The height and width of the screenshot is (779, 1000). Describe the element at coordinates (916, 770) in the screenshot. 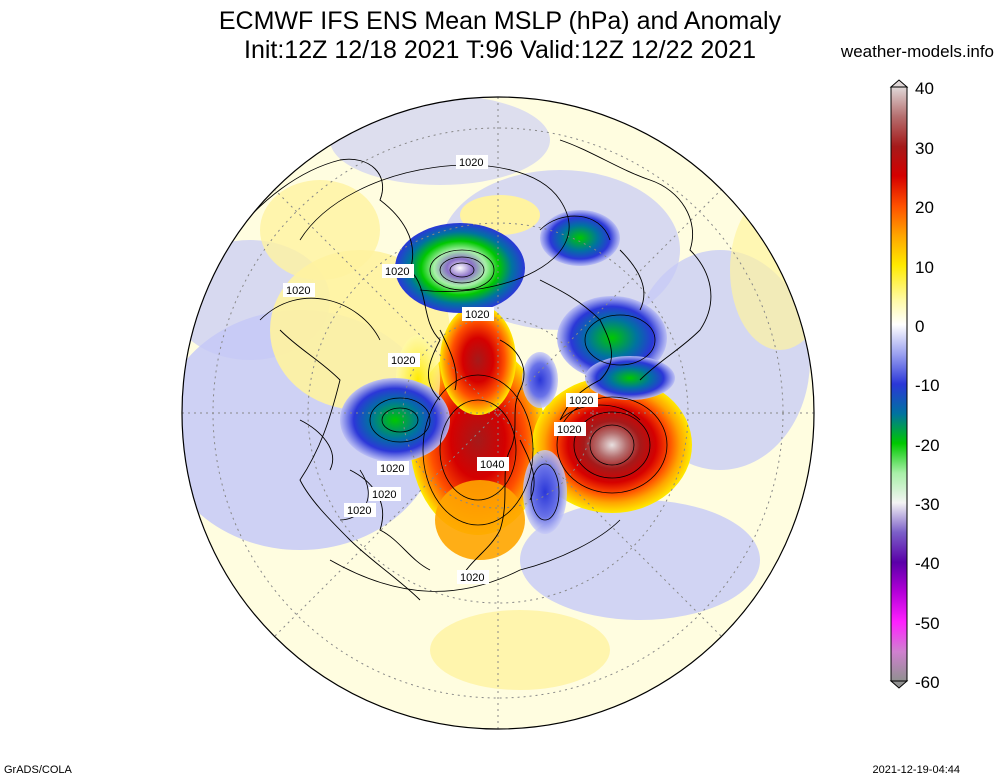

I see `footer-timestamp: 2021-12-19-04:44` at that location.